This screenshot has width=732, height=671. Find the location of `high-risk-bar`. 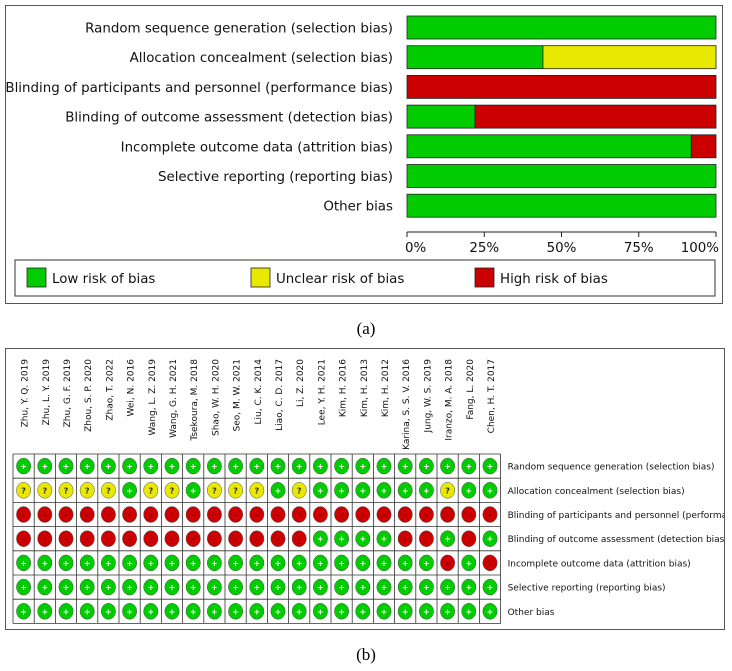

high-risk-bar is located at coordinates (703, 146).